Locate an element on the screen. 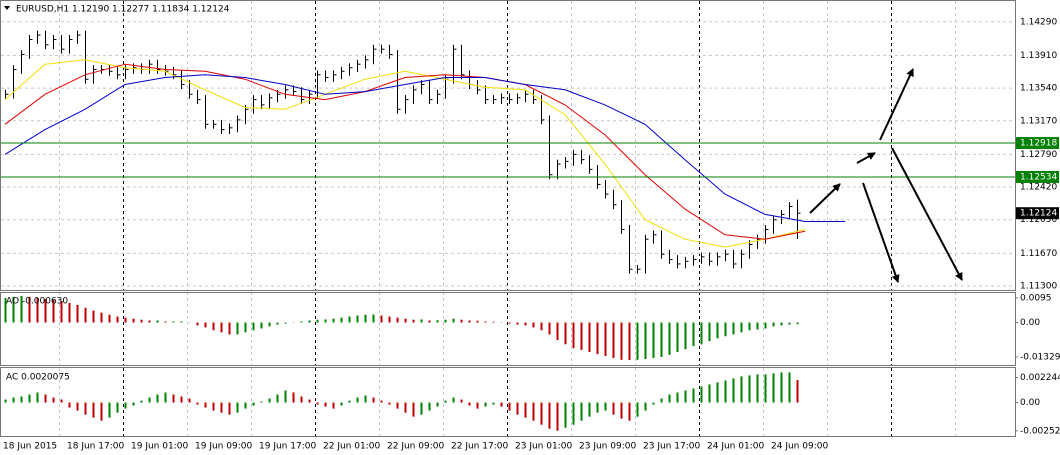 The height and width of the screenshot is (455, 1060). y-tick-label: 1.13540 is located at coordinates (1038, 89).